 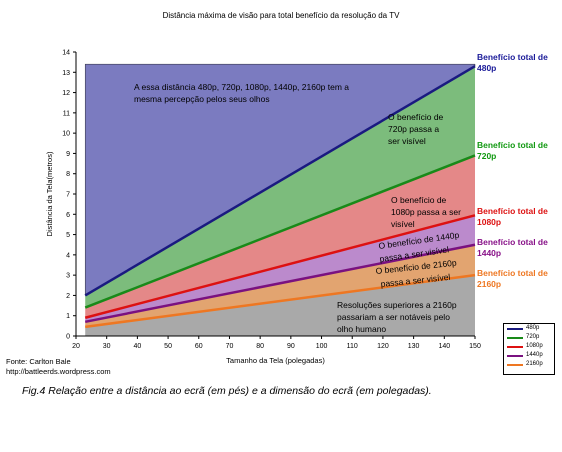 I want to click on right-label-480p: Benefício total de, so click(x=512, y=57).